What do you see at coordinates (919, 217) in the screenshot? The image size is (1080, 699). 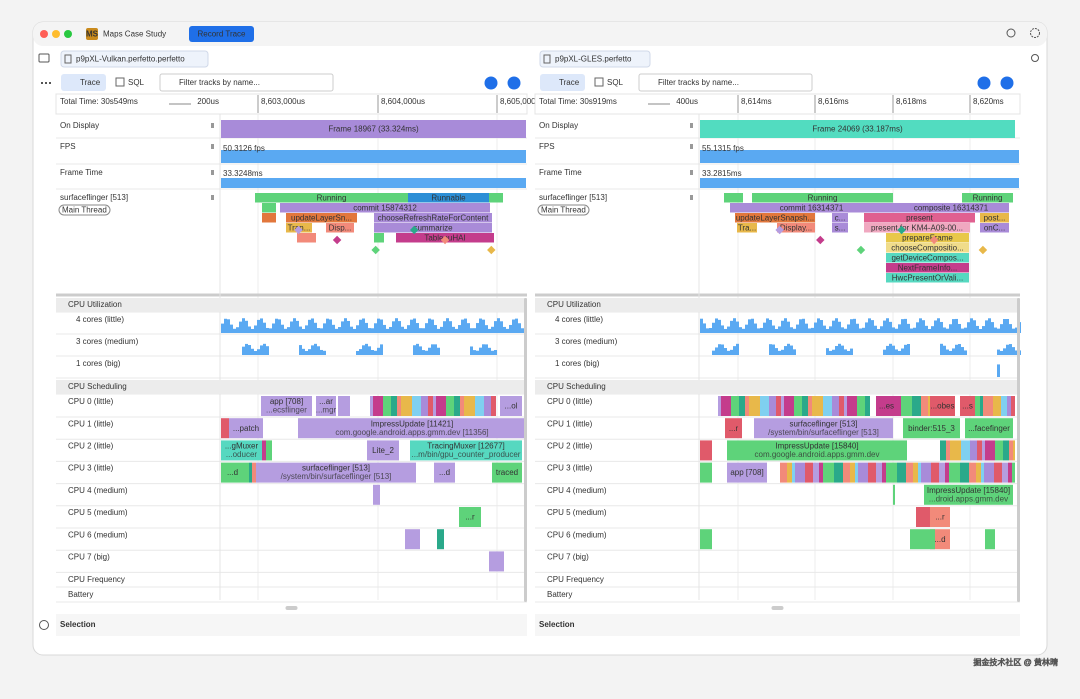 I see `slice-label: present` at bounding box center [919, 217].